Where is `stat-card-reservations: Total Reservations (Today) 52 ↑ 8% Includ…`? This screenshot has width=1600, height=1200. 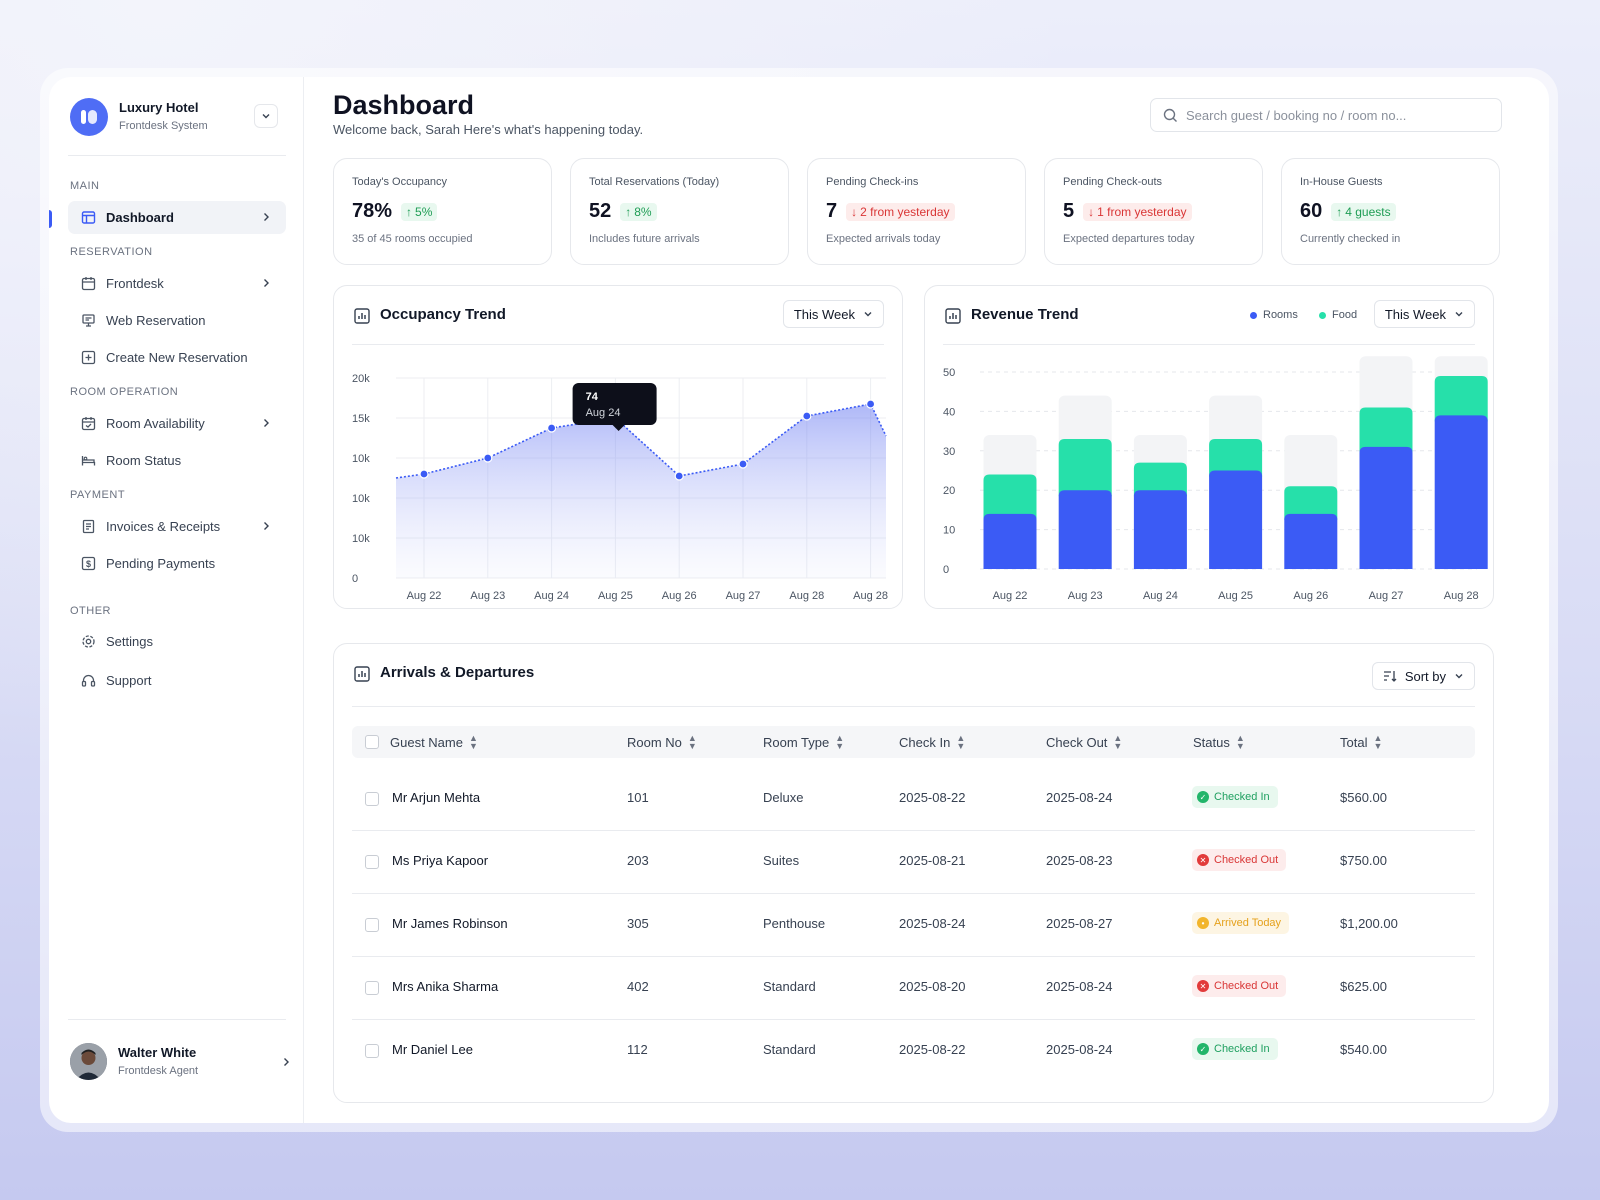
stat-card-reservations: Total Reservations (Today) 52 ↑ 8% Includ… is located at coordinates (679, 211).